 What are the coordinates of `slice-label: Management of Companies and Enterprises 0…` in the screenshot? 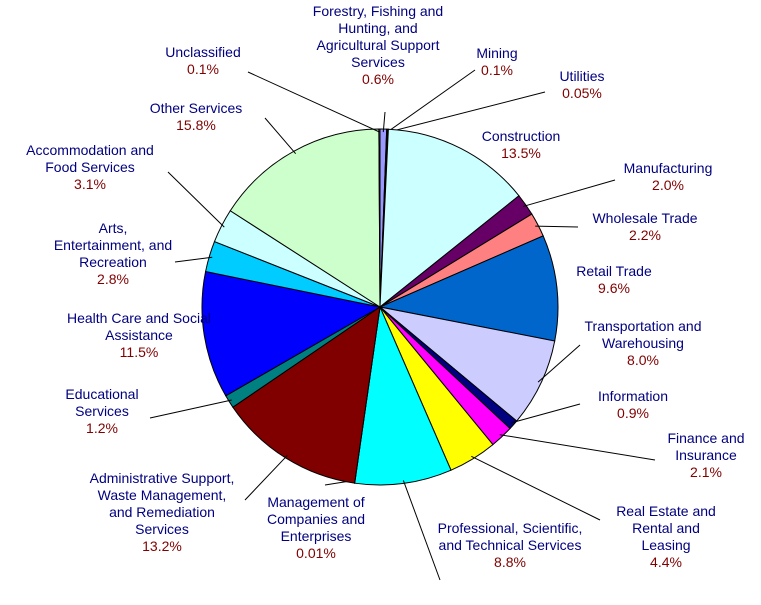 It's located at (316, 528).